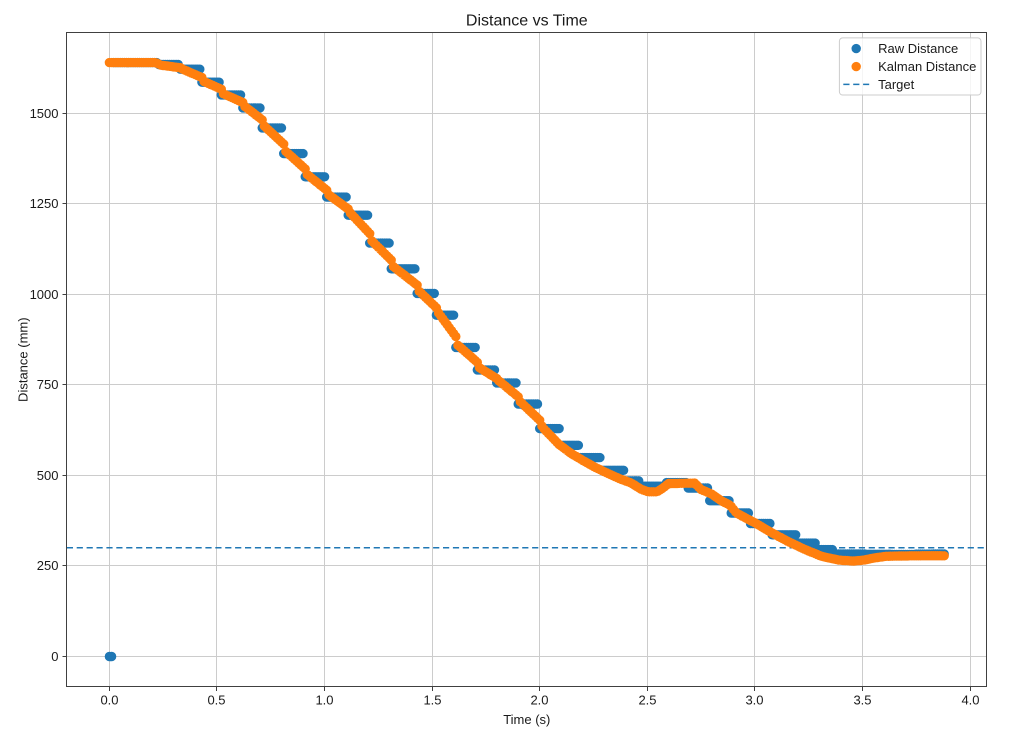 This screenshot has width=1030, height=749. What do you see at coordinates (48, 384) in the screenshot?
I see `svg-text: 750` at bounding box center [48, 384].